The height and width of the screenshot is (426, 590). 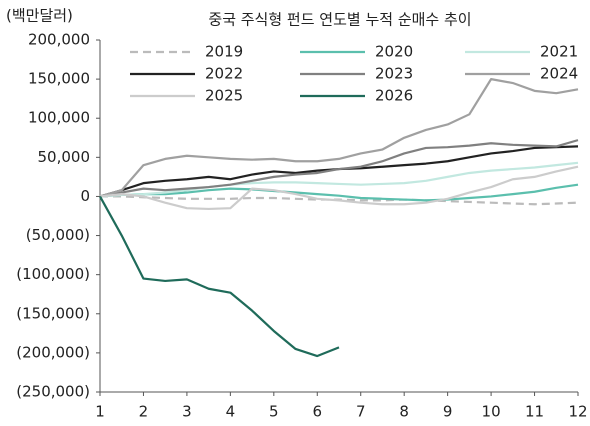 I want to click on x-tick-label: 5, so click(x=274, y=412).